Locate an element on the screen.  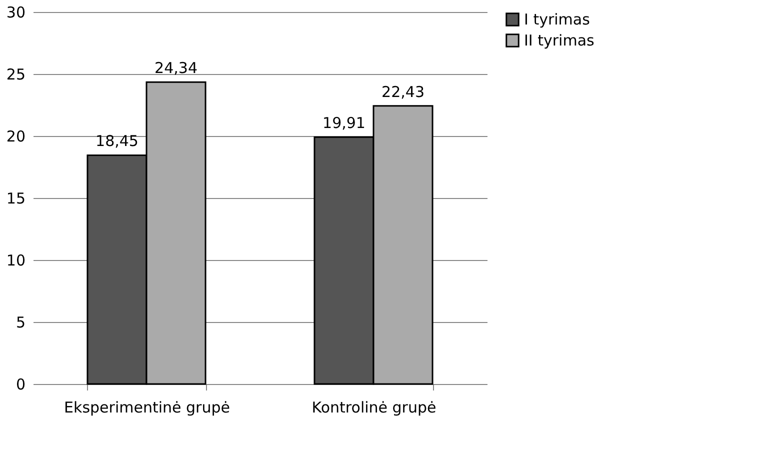
x-tick-label: Kontrolinė grupė is located at coordinates (374, 407).